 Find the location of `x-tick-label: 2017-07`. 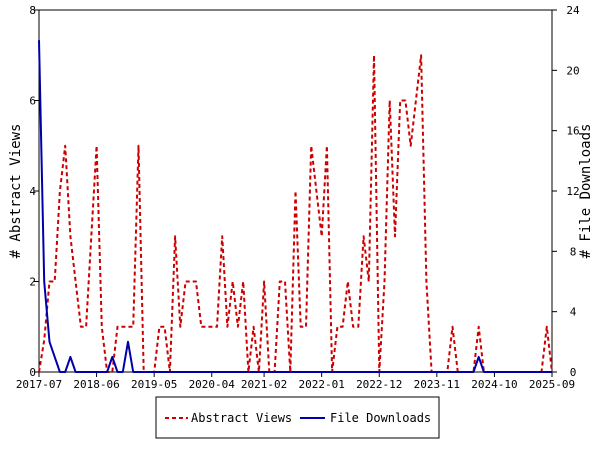

x-tick-label: 2017-07 is located at coordinates (39, 384).